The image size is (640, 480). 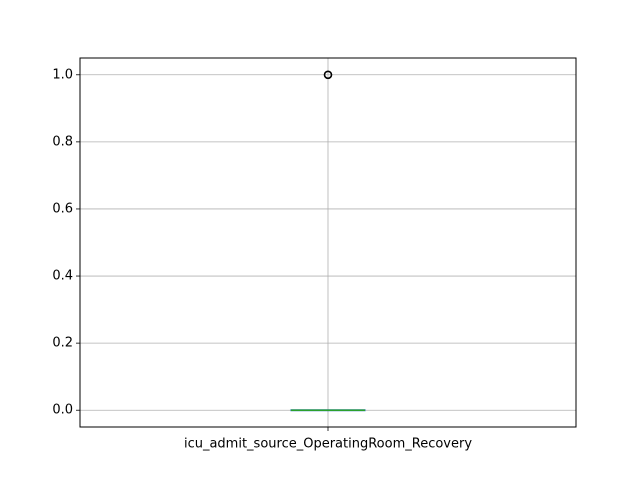 What do you see at coordinates (328, 444) in the screenshot?
I see `x-tick-label: icu_admit_source_OperatingRoom_Recovery` at bounding box center [328, 444].